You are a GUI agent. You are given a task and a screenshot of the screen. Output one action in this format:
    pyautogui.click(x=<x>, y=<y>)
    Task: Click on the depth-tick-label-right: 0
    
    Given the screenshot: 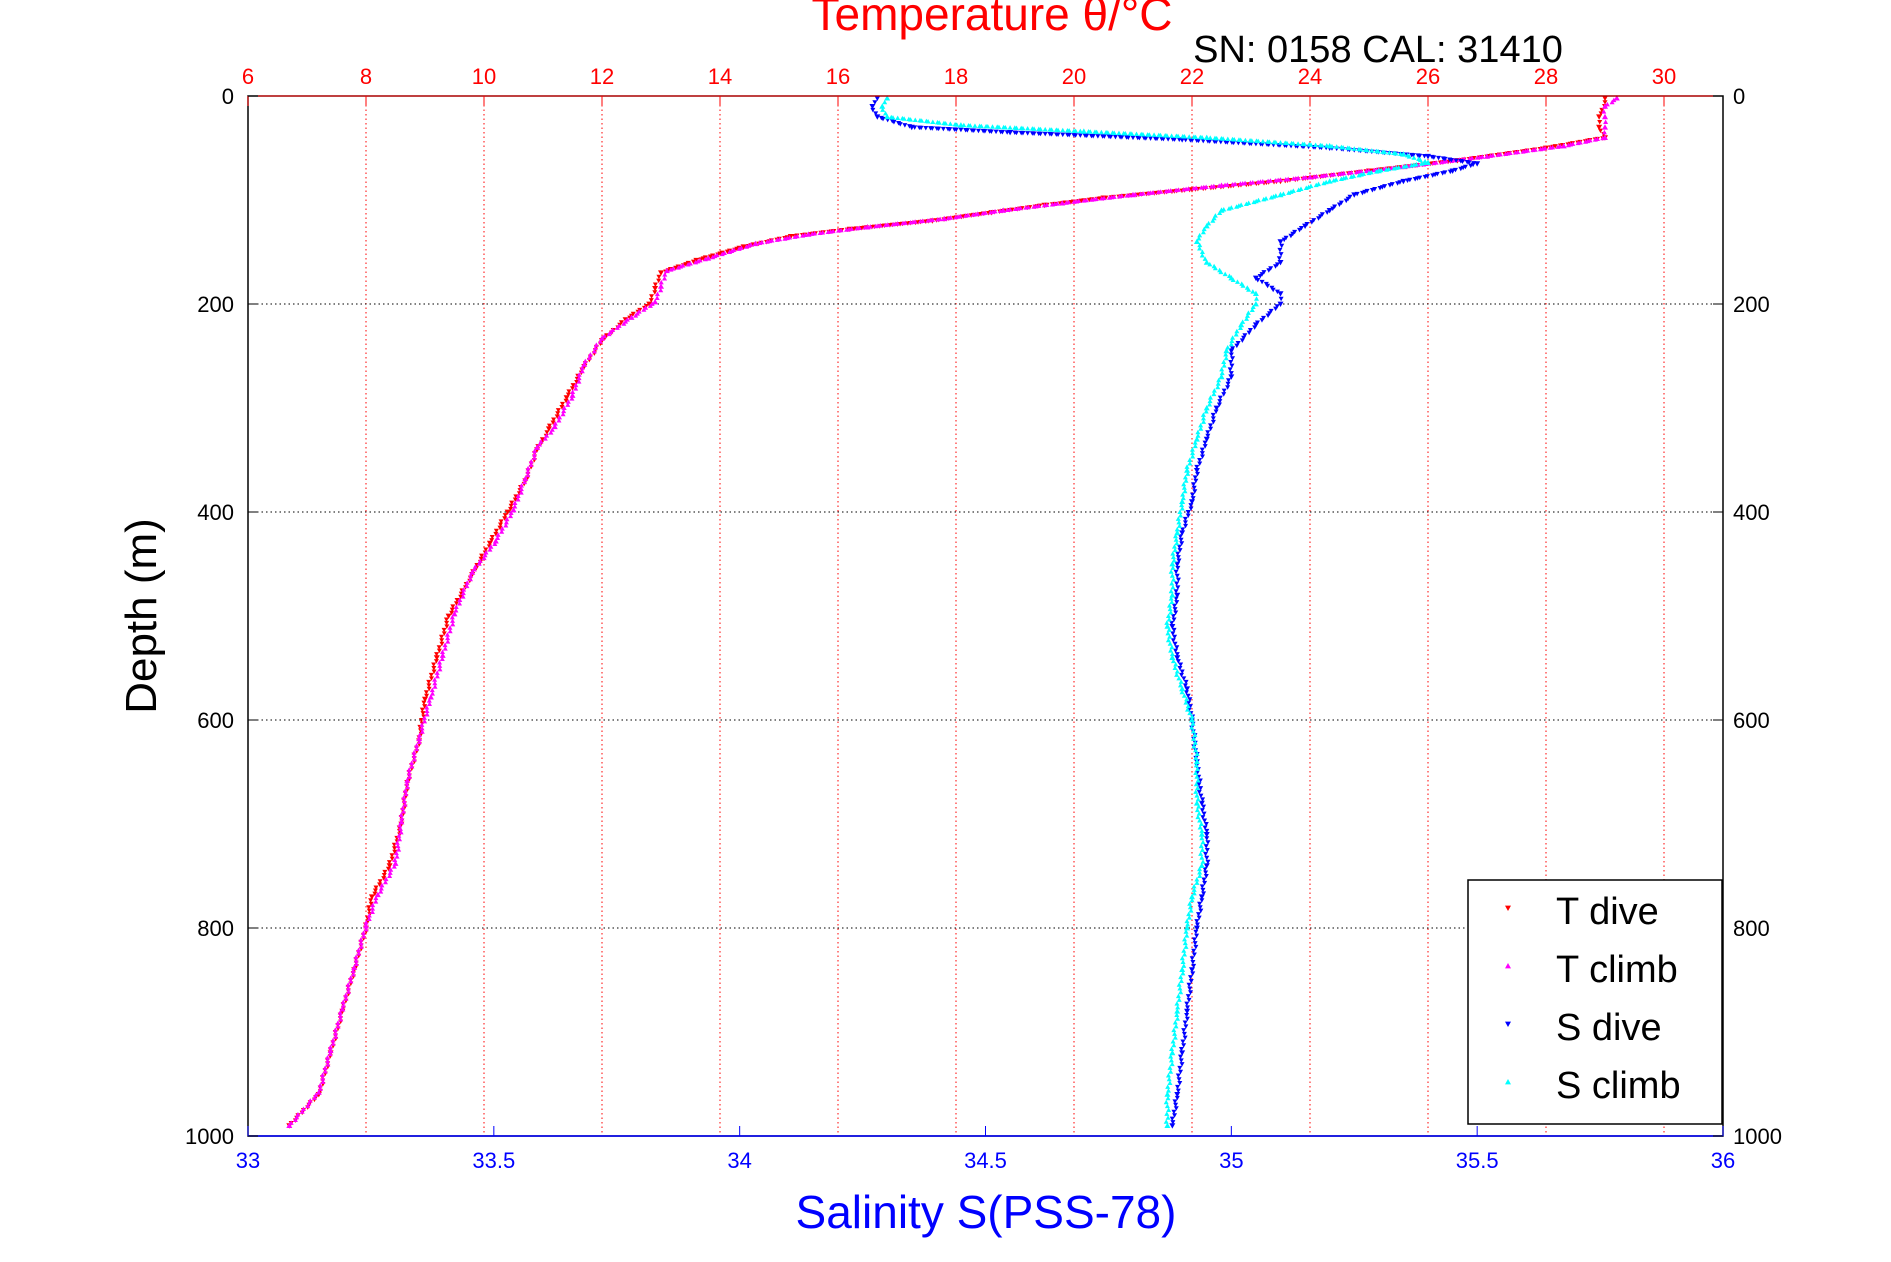 What is the action you would take?
    pyautogui.click(x=1739, y=96)
    